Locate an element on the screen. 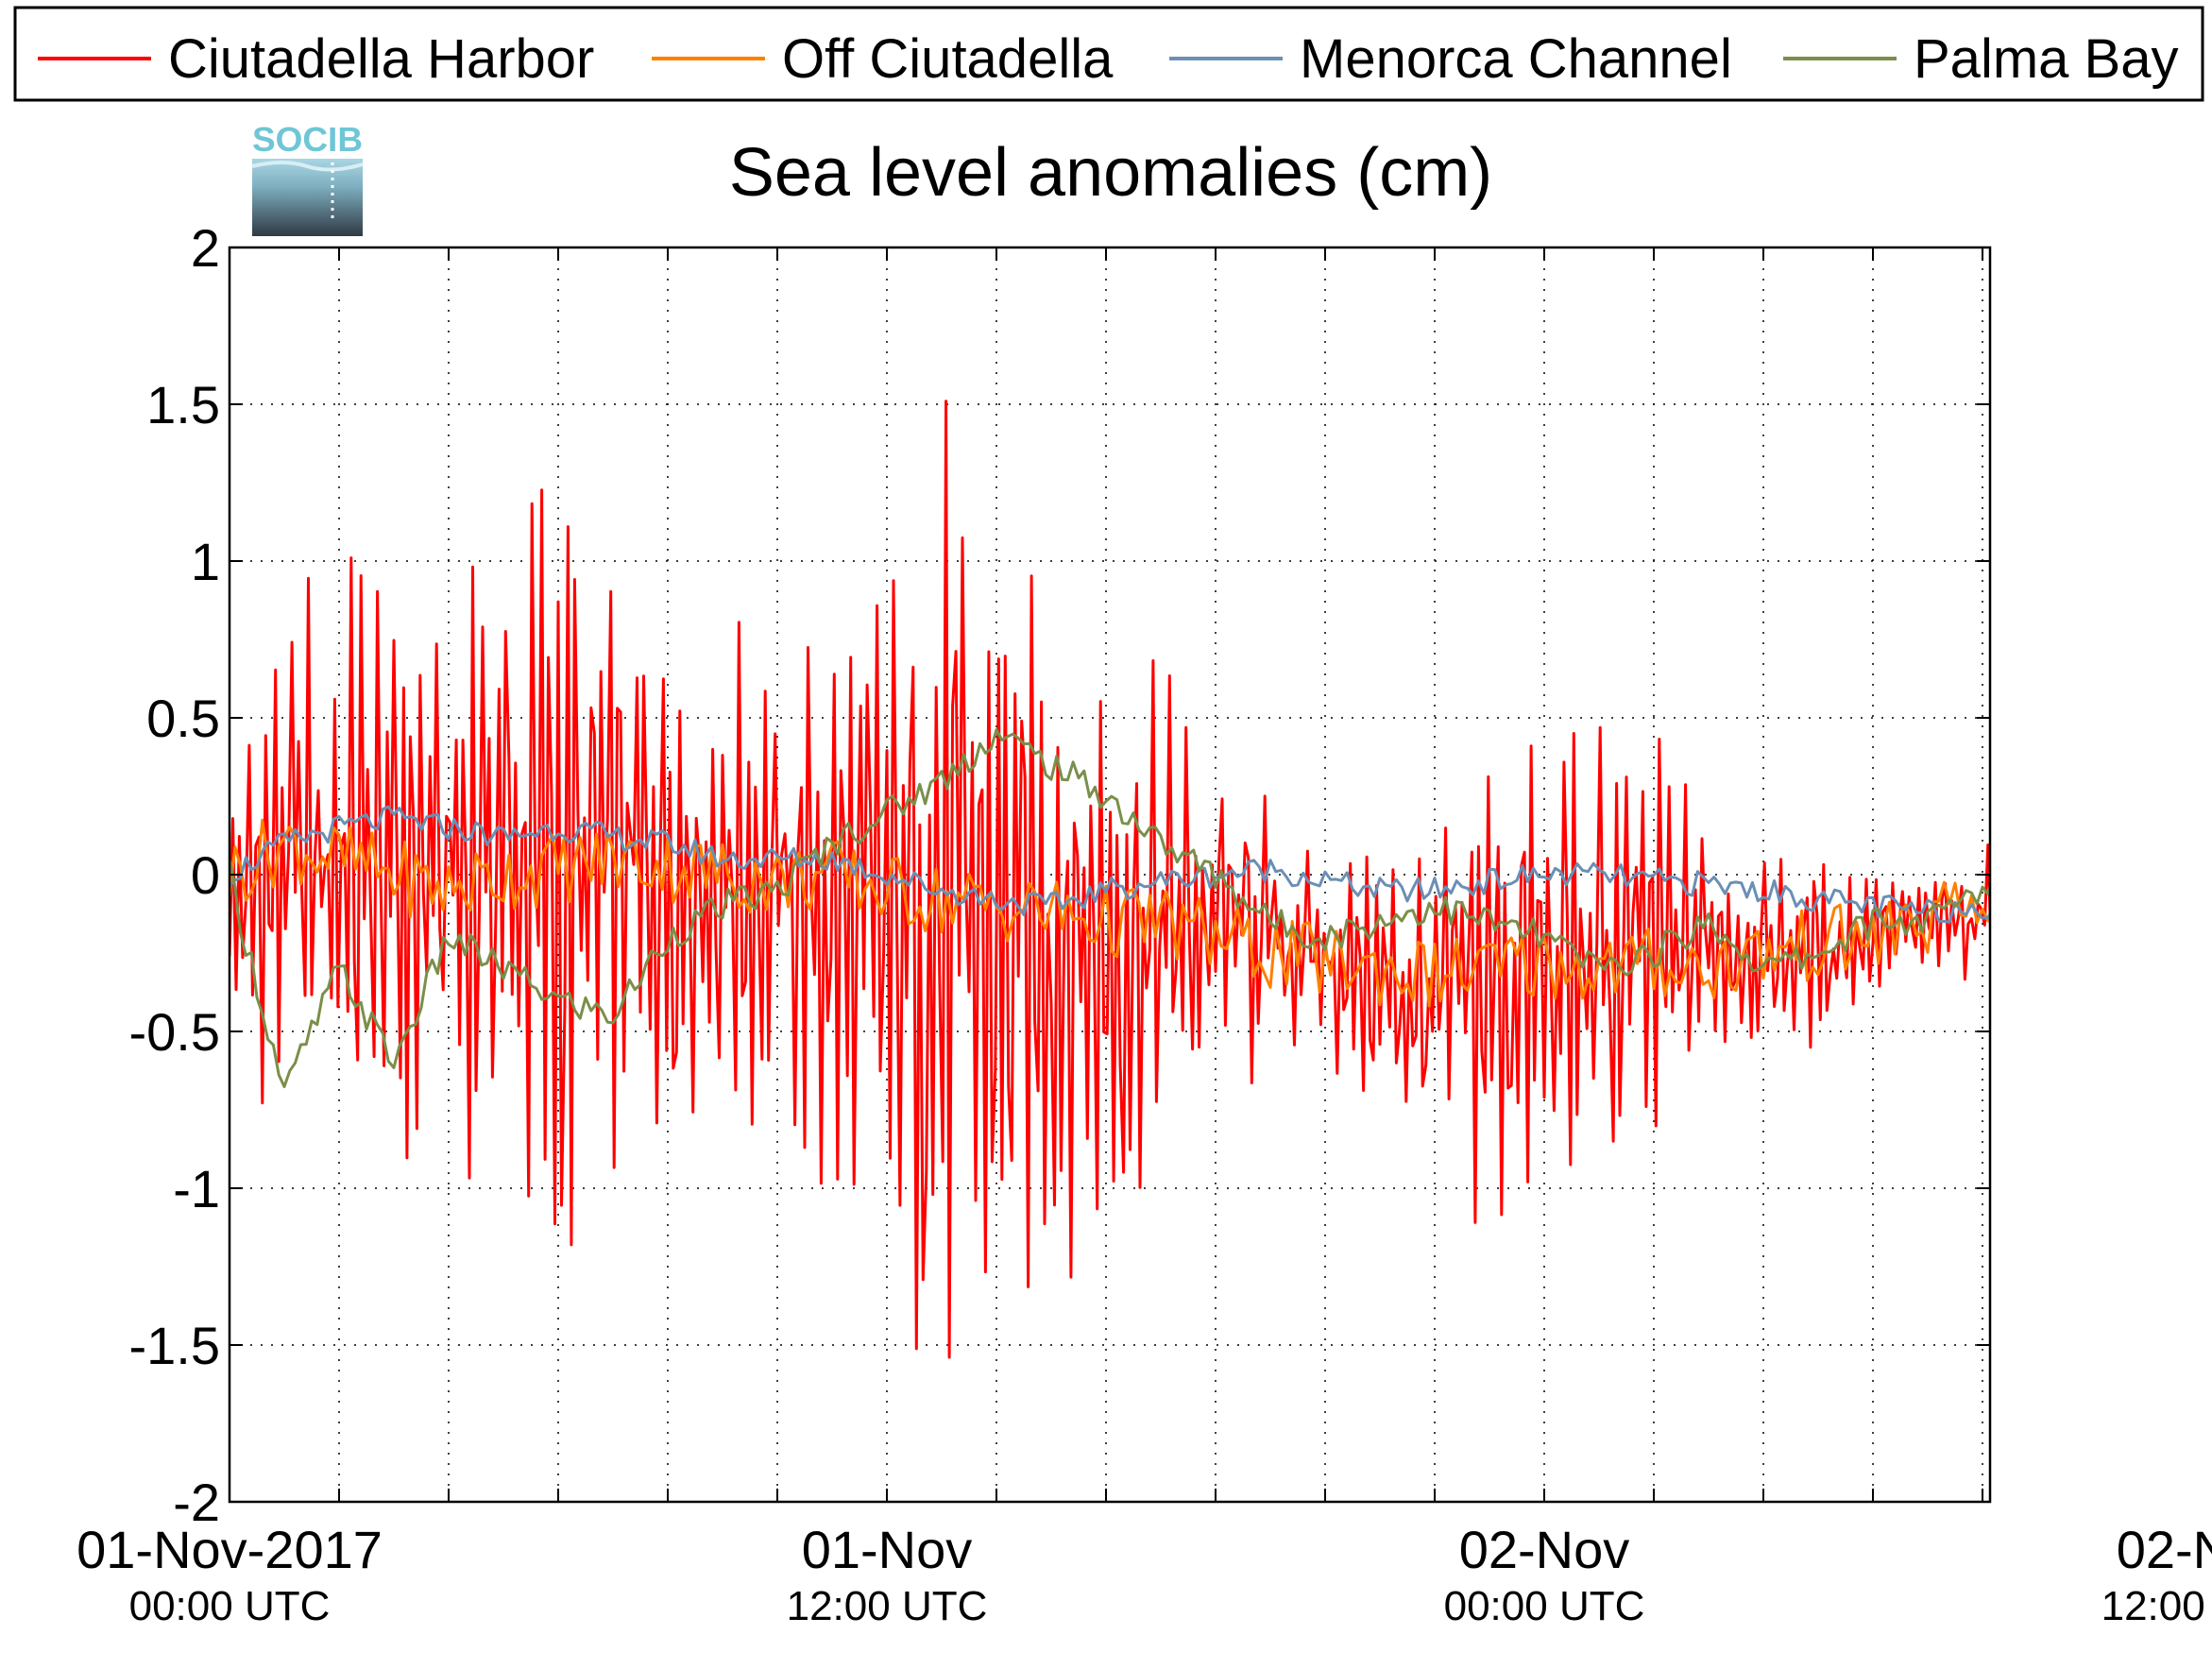 This screenshot has height=1669, width=2212. y-tick-label: -0.5 is located at coordinates (175, 1032).